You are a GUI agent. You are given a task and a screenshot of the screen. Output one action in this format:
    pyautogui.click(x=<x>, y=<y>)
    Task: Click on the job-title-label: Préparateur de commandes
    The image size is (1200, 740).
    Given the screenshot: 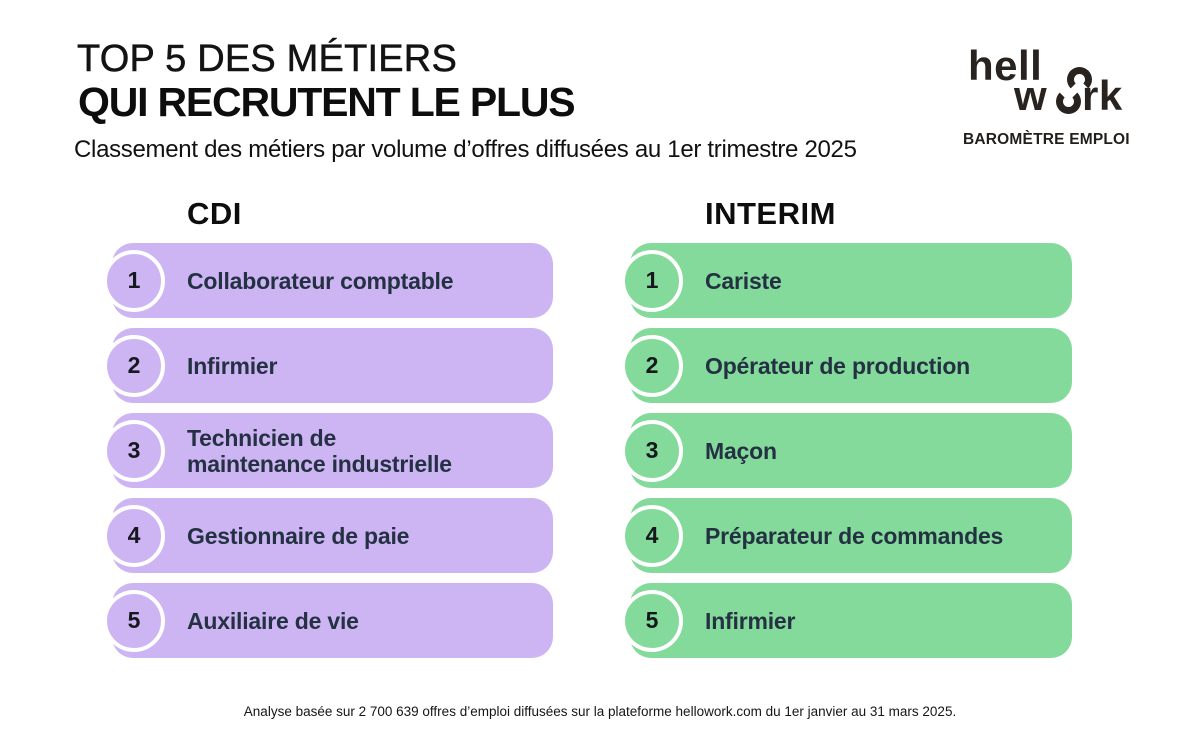 What is the action you would take?
    pyautogui.click(x=854, y=535)
    